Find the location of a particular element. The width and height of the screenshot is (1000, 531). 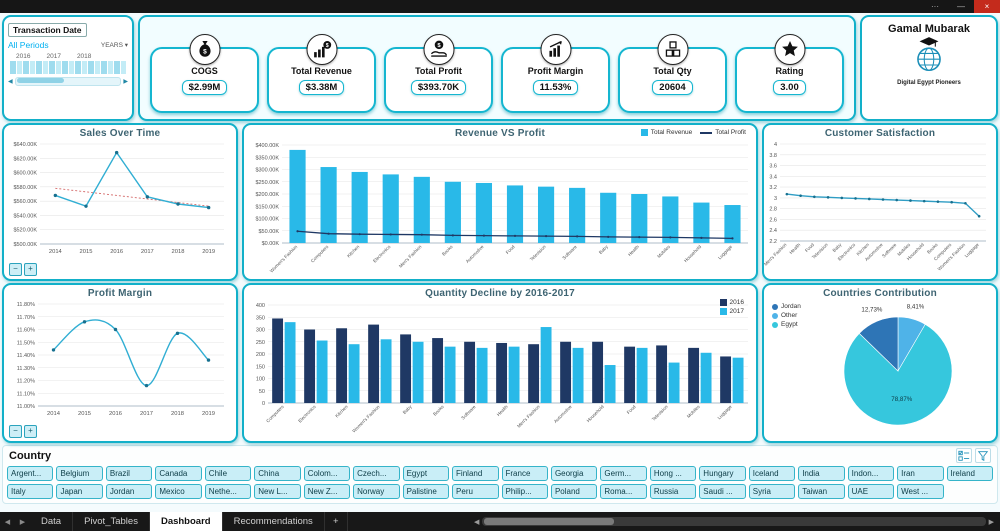

country-button-finland: Finland is located at coordinates (475, 473).